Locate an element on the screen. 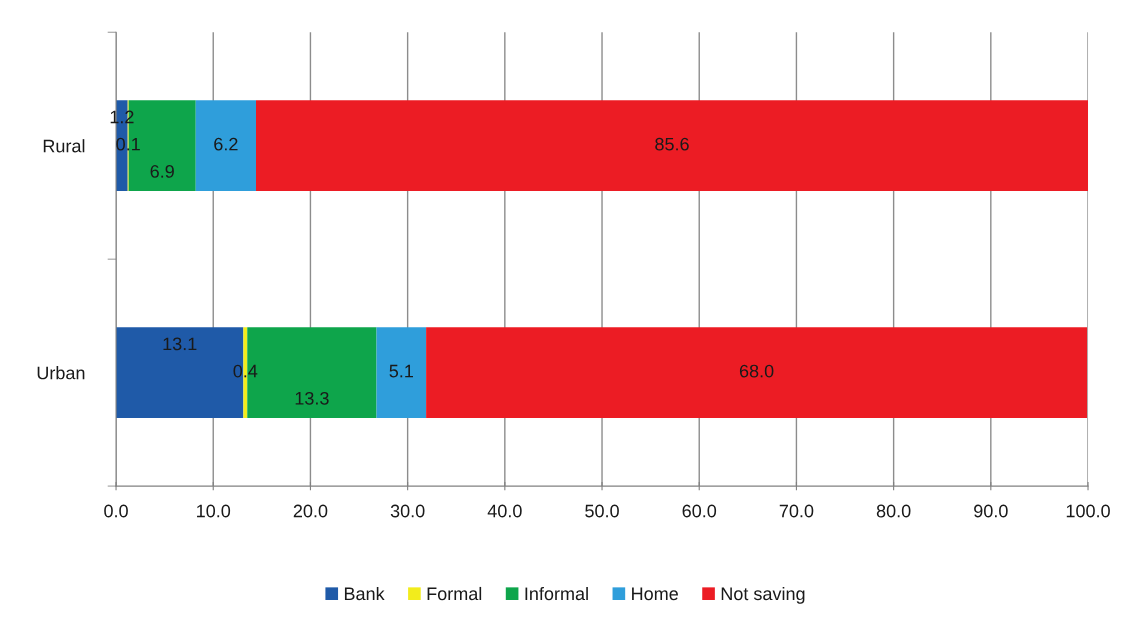 Image resolution: width=1131 pixels, height=620 pixels. x-tick-label: 70.0 is located at coordinates (796, 511).